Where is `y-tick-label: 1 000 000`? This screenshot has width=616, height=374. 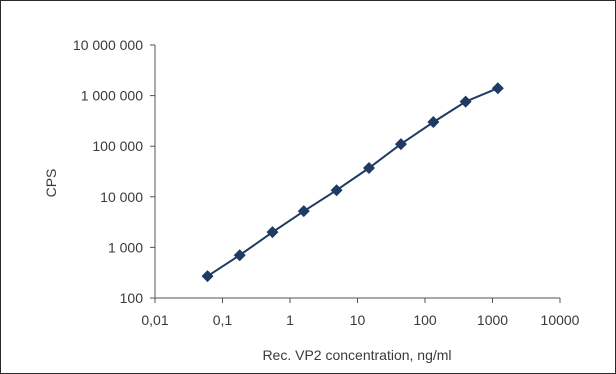
y-tick-label: 1 000 000 is located at coordinates (112, 96).